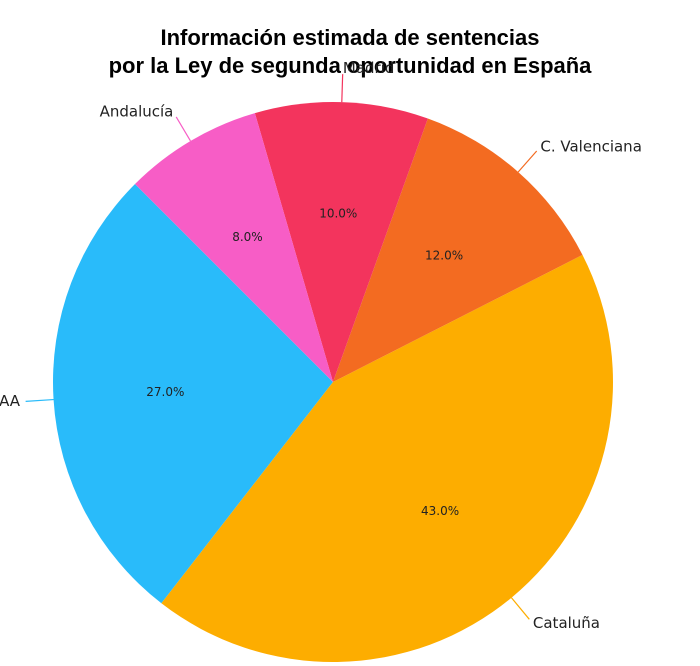 The width and height of the screenshot is (700, 666). I want to click on leader-line-c-valenciana, so click(527, 161).